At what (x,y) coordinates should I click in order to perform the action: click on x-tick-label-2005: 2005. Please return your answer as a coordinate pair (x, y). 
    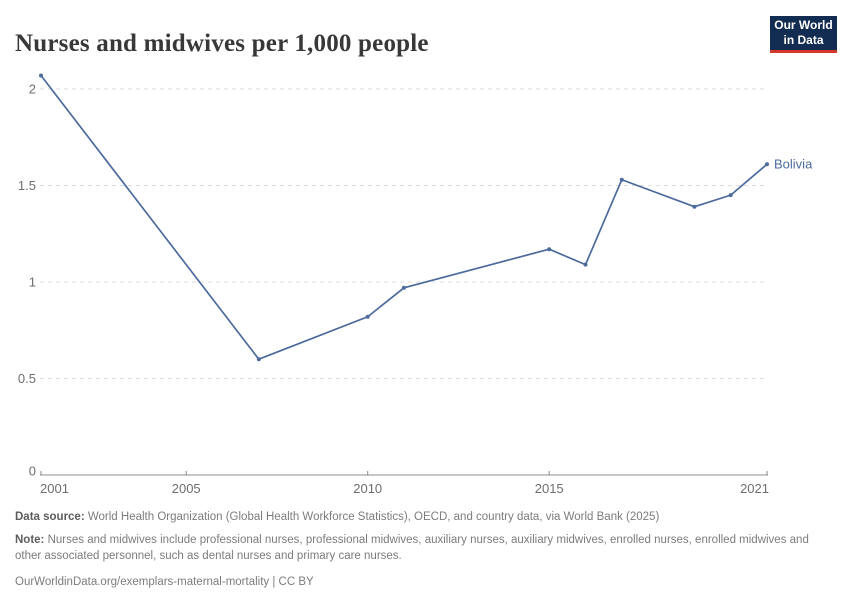
    Looking at the image, I should click on (186, 488).